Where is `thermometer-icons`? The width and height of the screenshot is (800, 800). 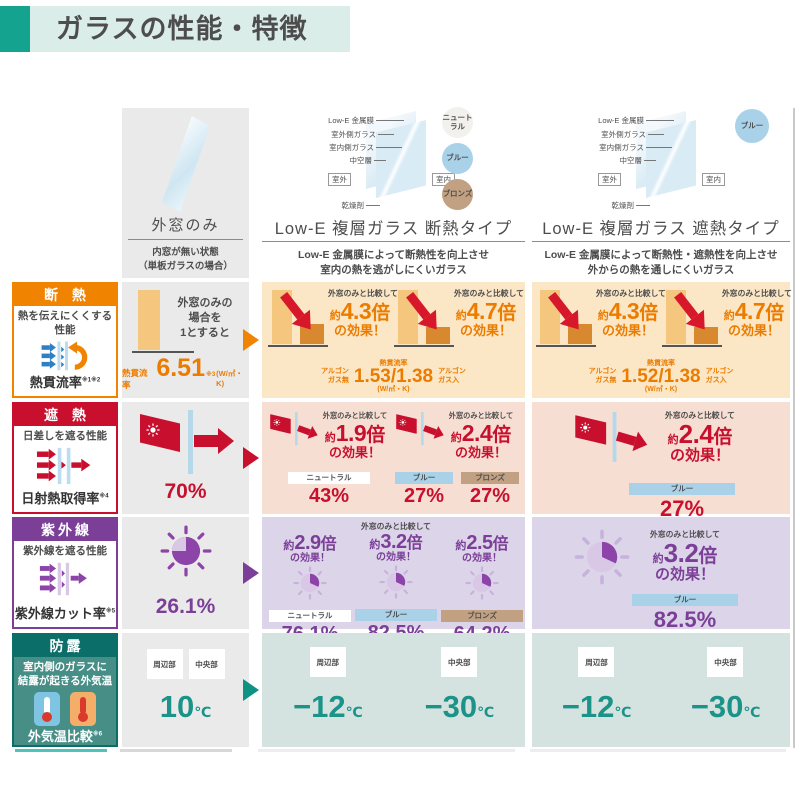
thermometer-icons is located at coordinates (65, 709).